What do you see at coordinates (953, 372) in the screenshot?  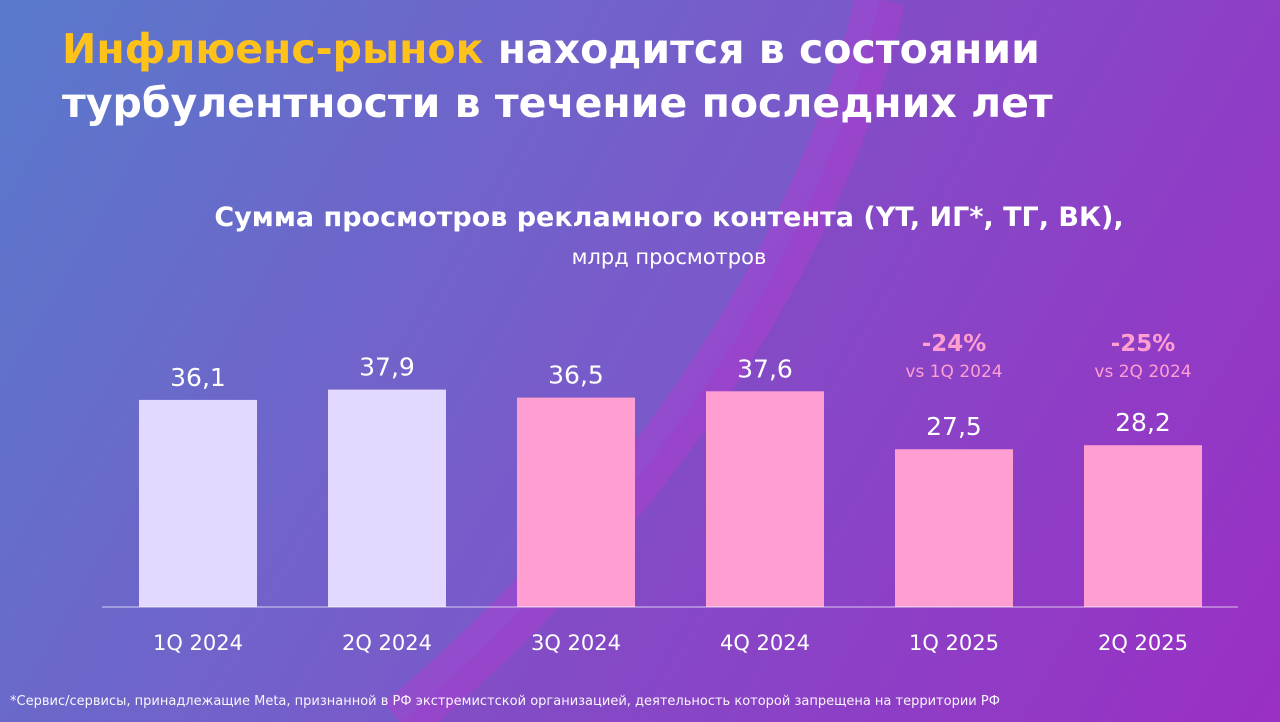 I see `annotation-note-0: vs 1Q 2024` at bounding box center [953, 372].